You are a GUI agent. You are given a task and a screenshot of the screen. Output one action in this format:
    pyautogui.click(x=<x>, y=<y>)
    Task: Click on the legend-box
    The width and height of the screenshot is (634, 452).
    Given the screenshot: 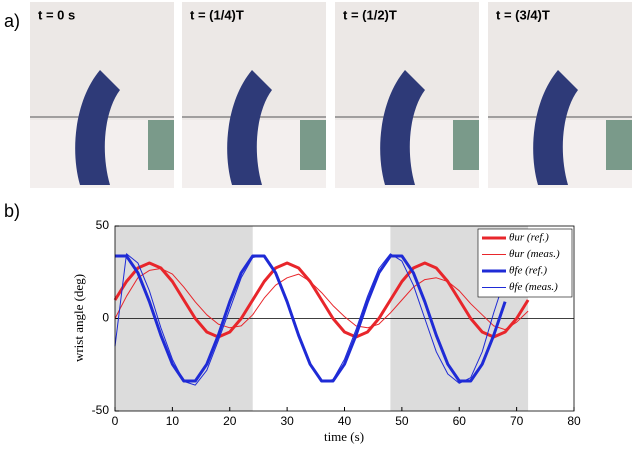 What is the action you would take?
    pyautogui.click(x=525, y=263)
    